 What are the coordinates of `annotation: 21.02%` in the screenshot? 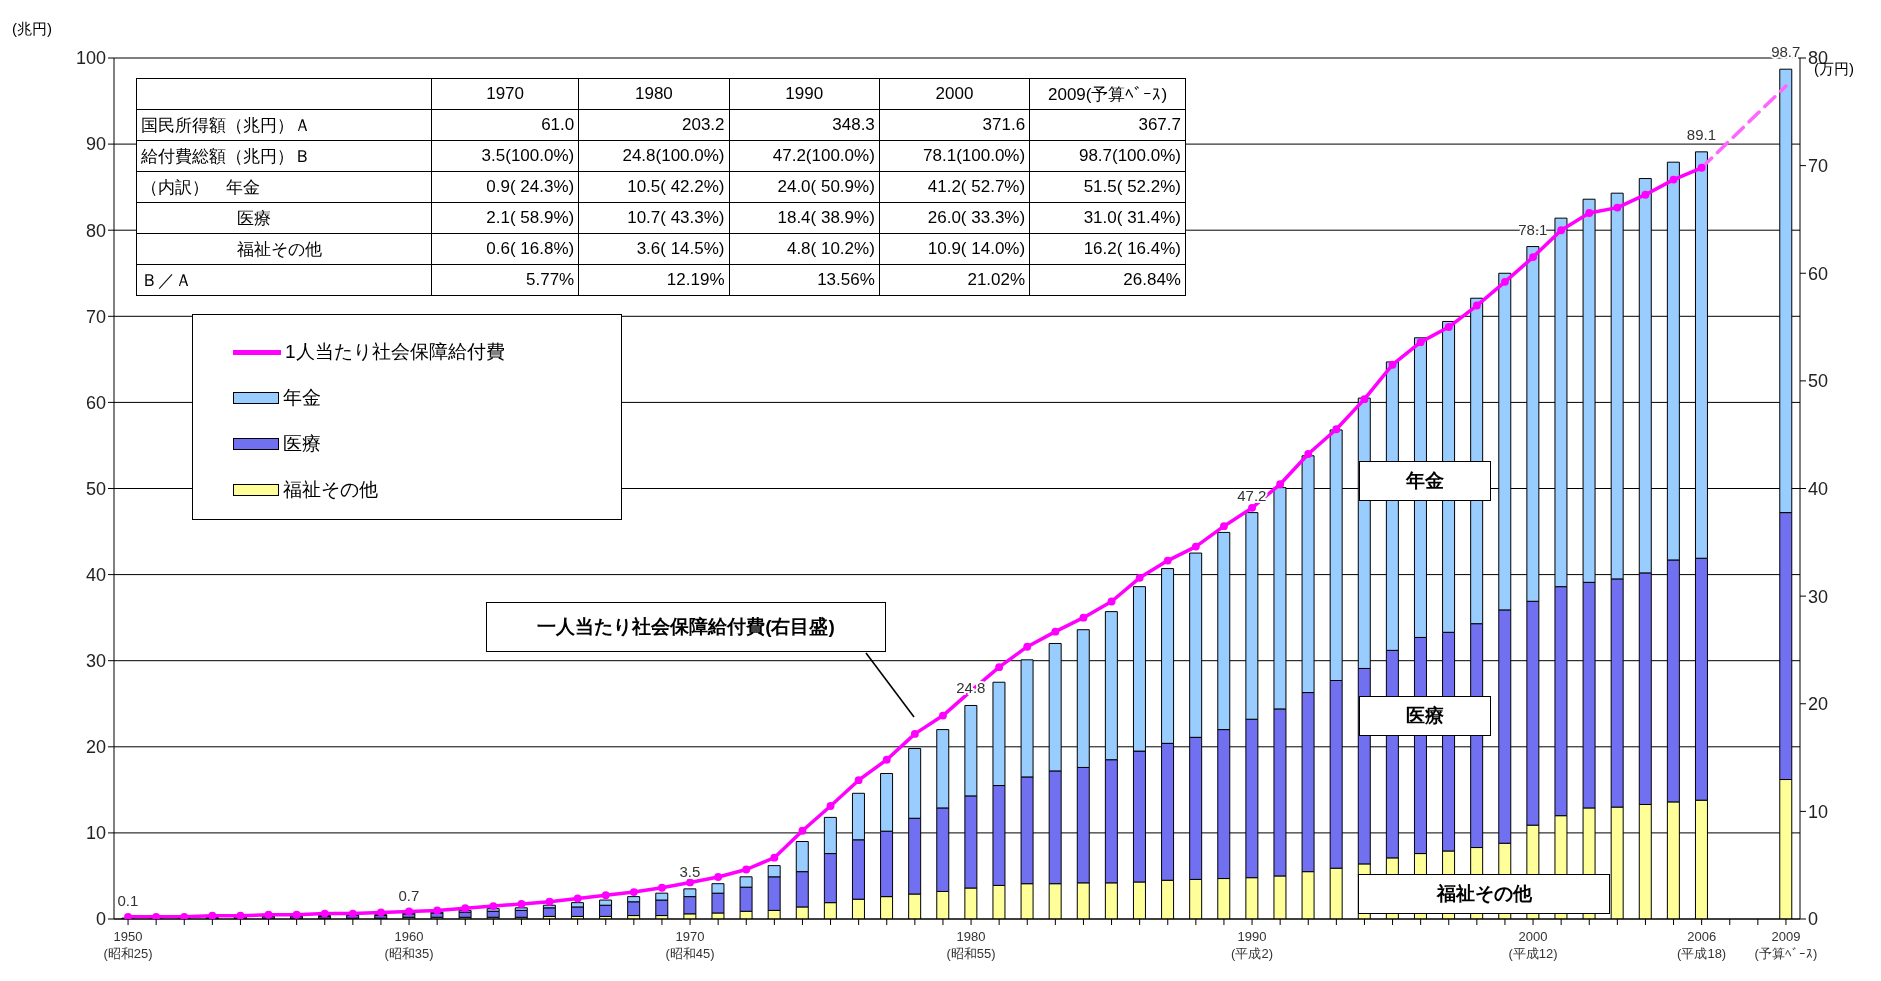 It's located at (954, 280).